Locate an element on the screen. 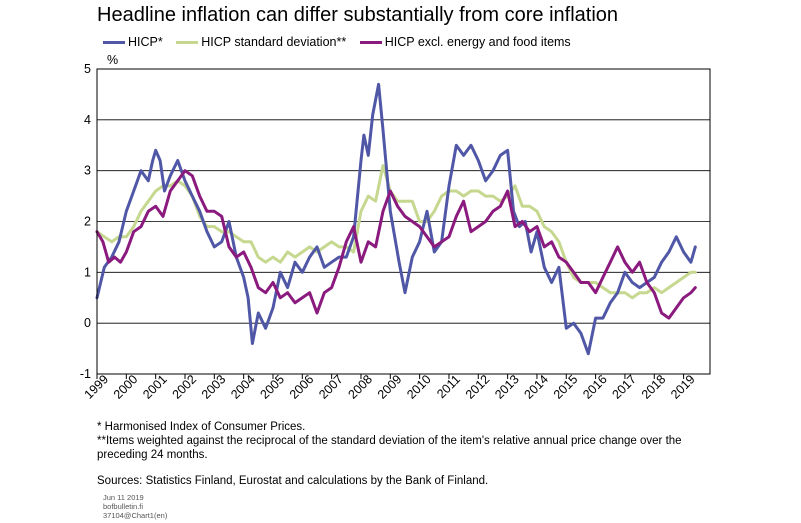 Image resolution: width=801 pixels, height=523 pixels. x-tick-label: 2015 is located at coordinates (566, 387).